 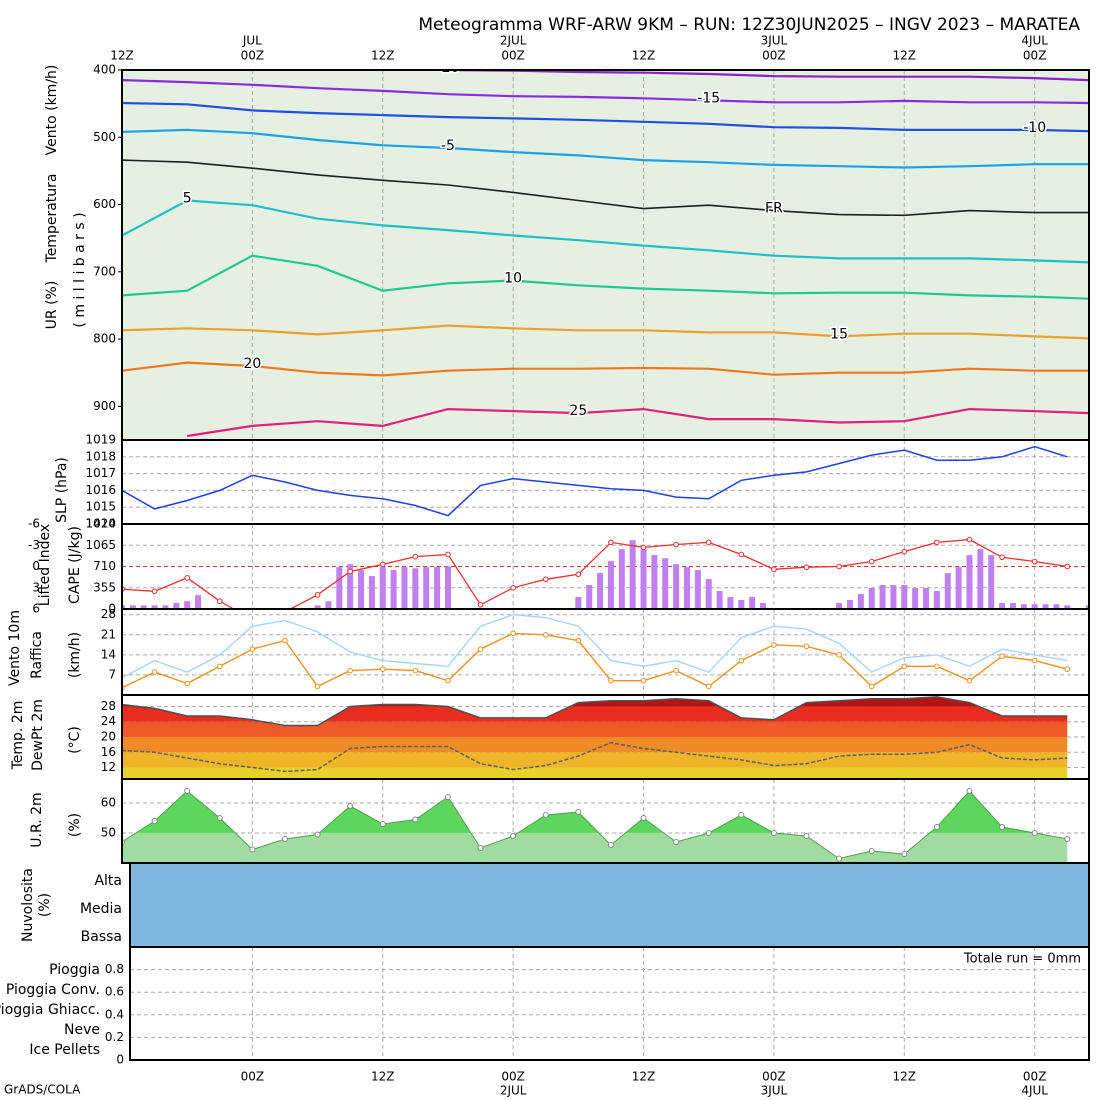 What do you see at coordinates (1022, 959) in the screenshot?
I see `annotation: Totale run = 0mm` at bounding box center [1022, 959].